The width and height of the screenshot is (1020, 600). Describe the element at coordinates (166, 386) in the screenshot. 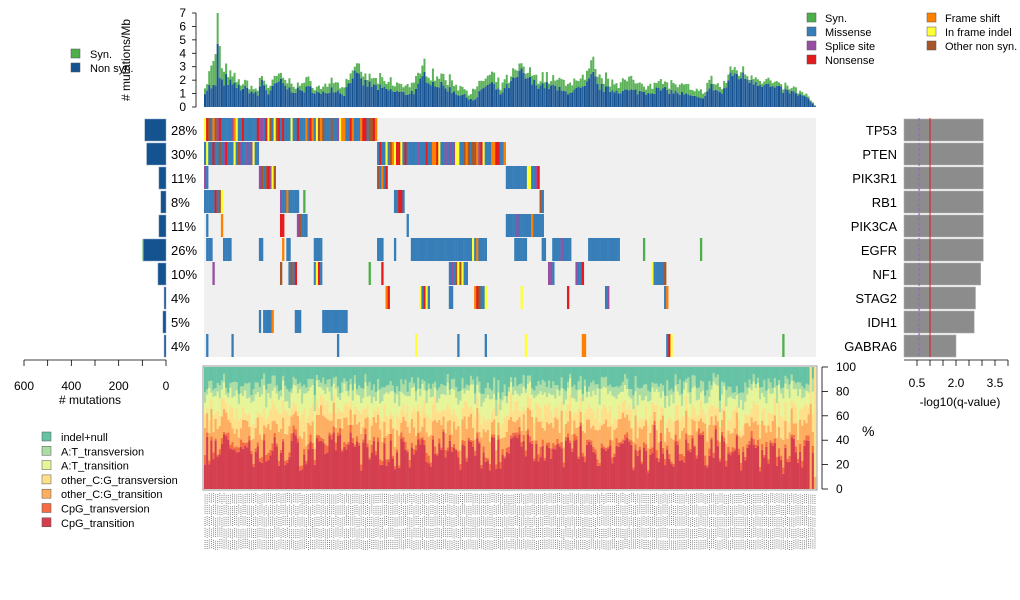

I see `mutation-count-tick-label: 0` at that location.